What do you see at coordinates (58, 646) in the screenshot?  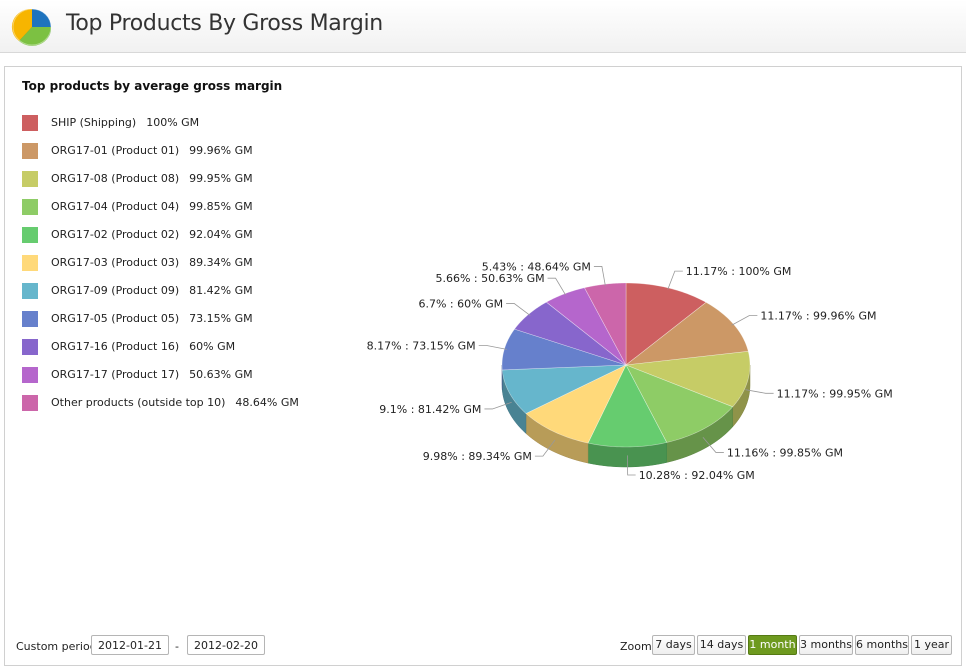 I see `custom-period-label: Custom period:` at bounding box center [58, 646].